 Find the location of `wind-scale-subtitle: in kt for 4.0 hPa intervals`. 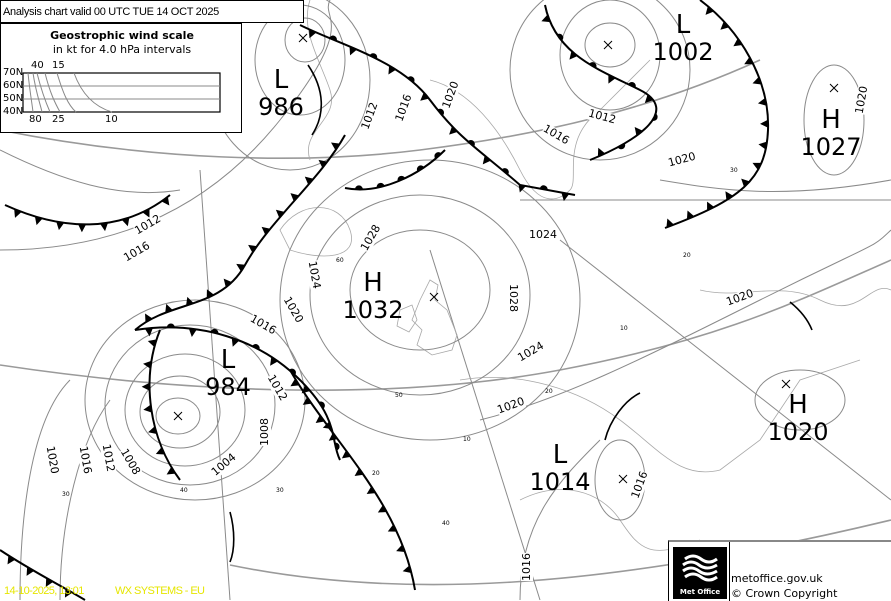

wind-scale-subtitle: in kt for 4.0 hPa intervals is located at coordinates (122, 49).